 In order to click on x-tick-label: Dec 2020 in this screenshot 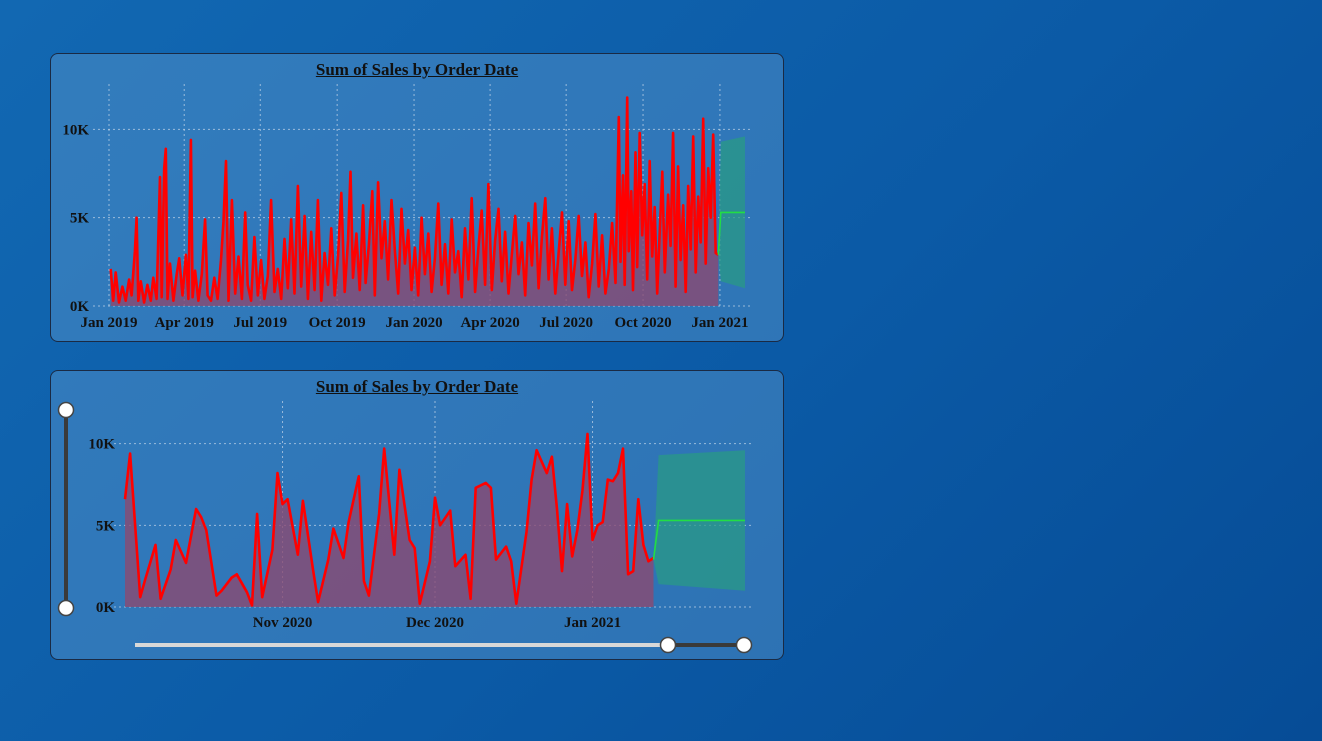, I will do `click(435, 623)`.